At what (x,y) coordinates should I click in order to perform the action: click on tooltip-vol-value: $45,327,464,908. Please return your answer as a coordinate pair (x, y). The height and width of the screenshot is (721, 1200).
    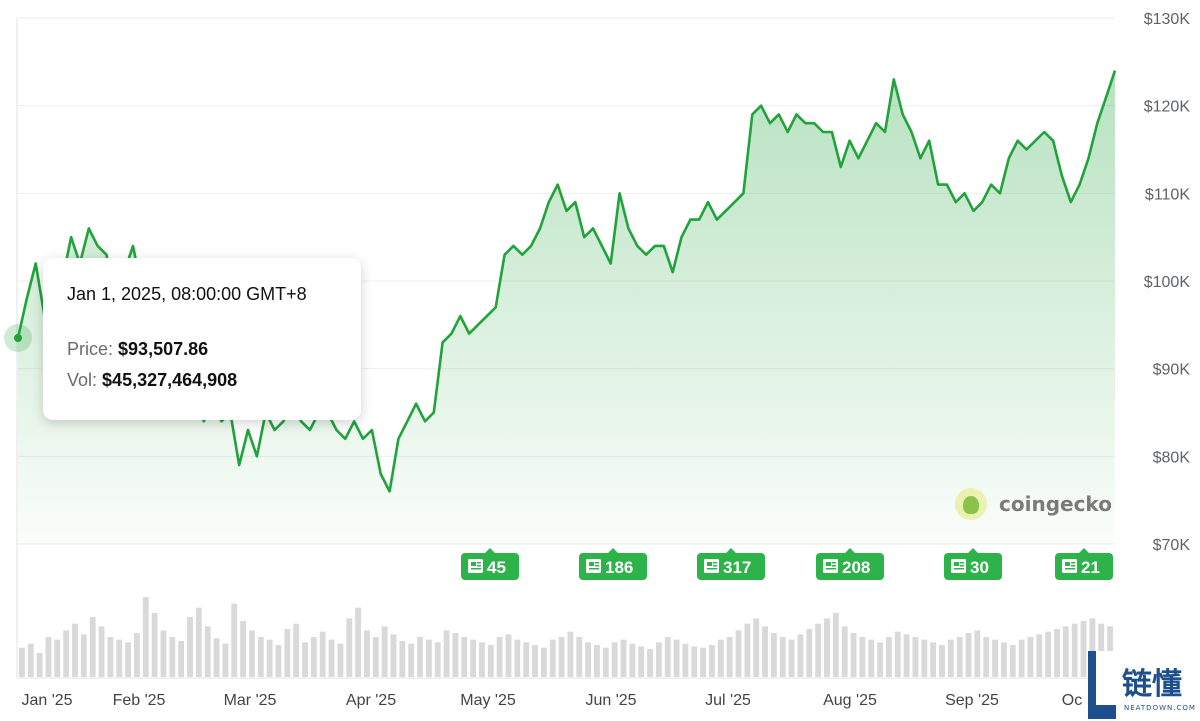
    Looking at the image, I should click on (170, 380).